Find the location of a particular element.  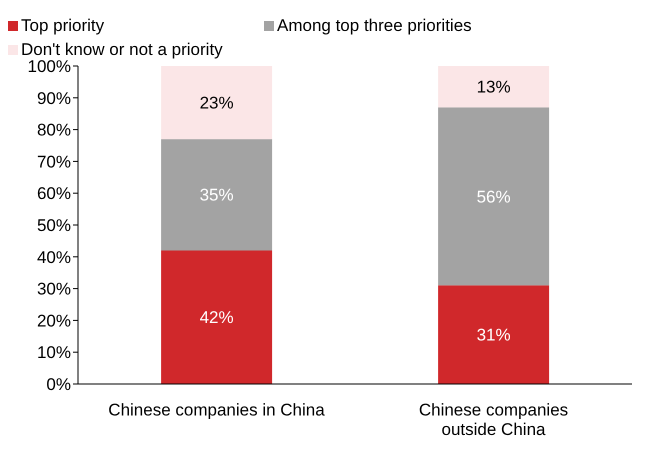

y-tick-label: 20% is located at coordinates (53, 320).